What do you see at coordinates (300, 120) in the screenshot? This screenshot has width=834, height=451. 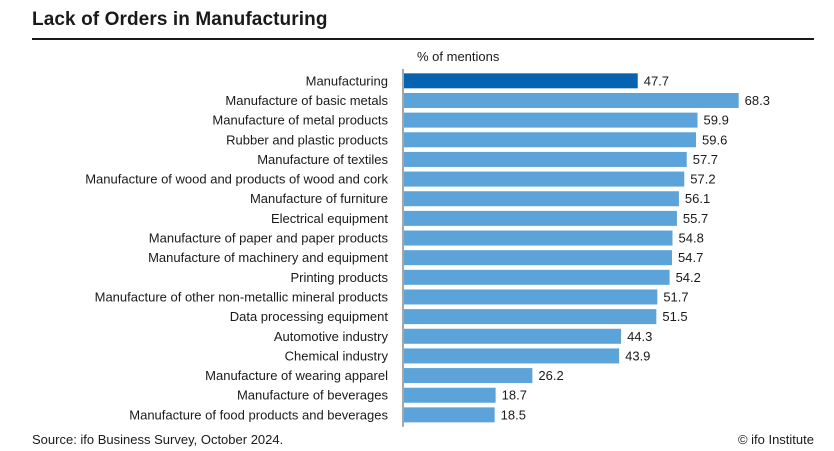 I see `category-label: Manufacture of metal products` at bounding box center [300, 120].